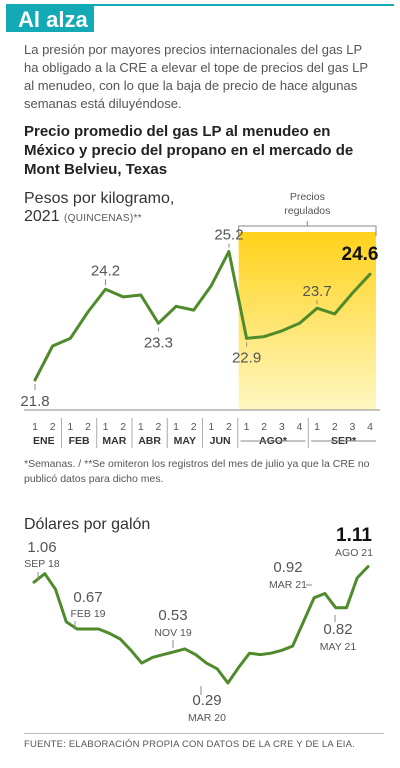 The image size is (400, 768). What do you see at coordinates (44, 441) in the screenshot?
I see `month-label: ENE` at bounding box center [44, 441].